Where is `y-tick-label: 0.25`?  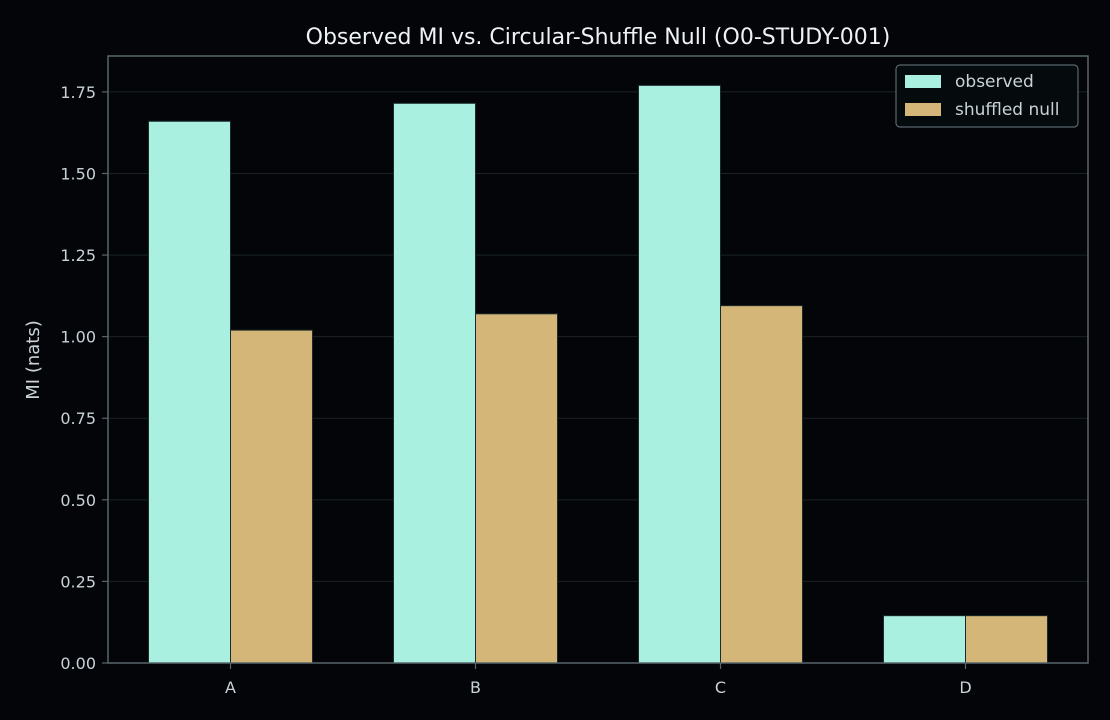
y-tick-label: 0.25 is located at coordinates (78, 581).